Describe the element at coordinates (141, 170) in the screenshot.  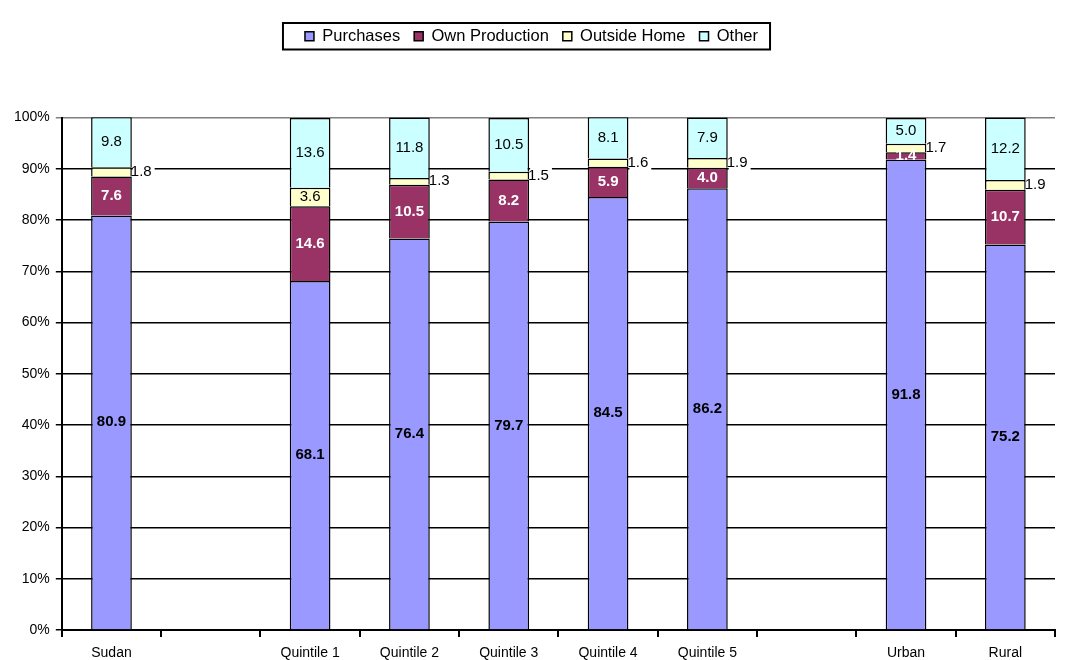
I see `data-label: 1.8` at that location.